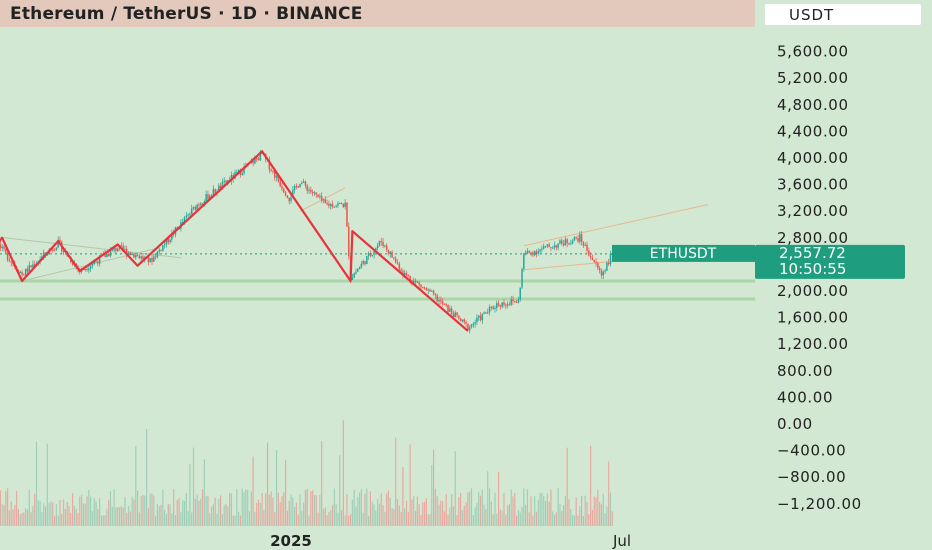 The width and height of the screenshot is (932, 550). Describe the element at coordinates (813, 158) in the screenshot. I see `y-tick-label: 4,000.00` at that location.